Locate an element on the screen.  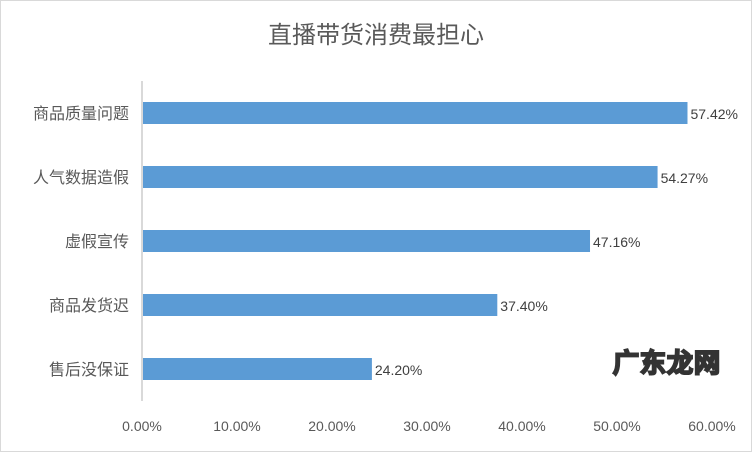
data-label: 37.40% is located at coordinates (523, 306).